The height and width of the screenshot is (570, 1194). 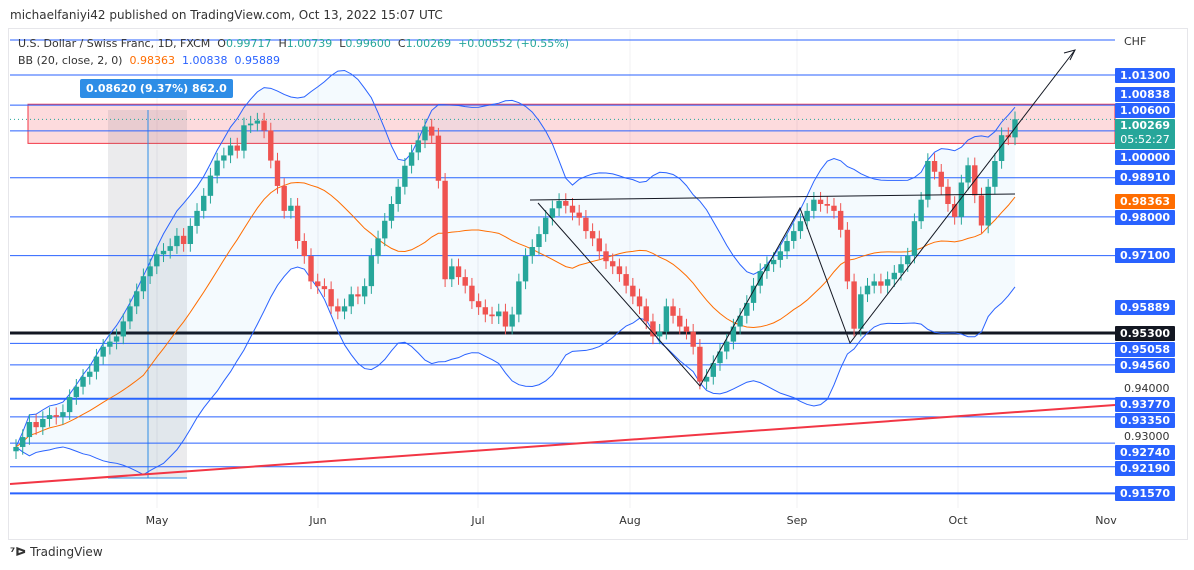 What do you see at coordinates (1145, 365) in the screenshot?
I see `price-axis-label: 0.94560` at bounding box center [1145, 365].